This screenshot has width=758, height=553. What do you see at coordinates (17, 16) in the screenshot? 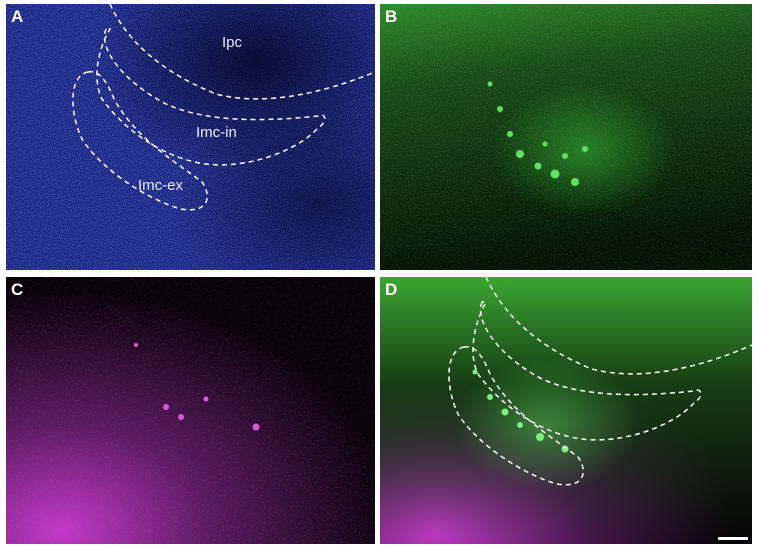
I see `panel-label-a: A` at bounding box center [17, 16].